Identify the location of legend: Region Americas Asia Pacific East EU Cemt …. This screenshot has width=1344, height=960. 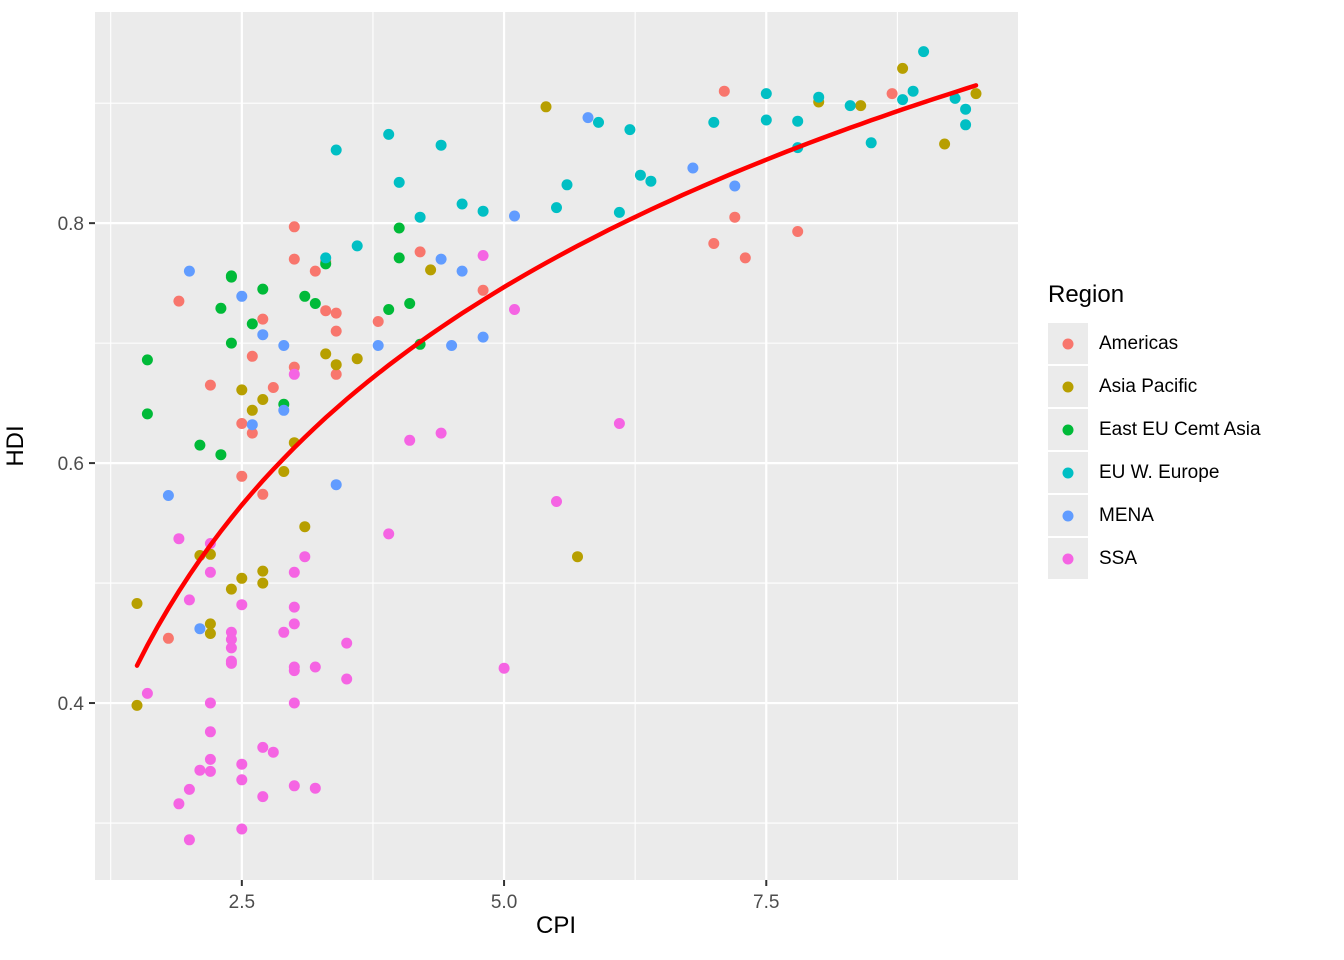
(1154, 431).